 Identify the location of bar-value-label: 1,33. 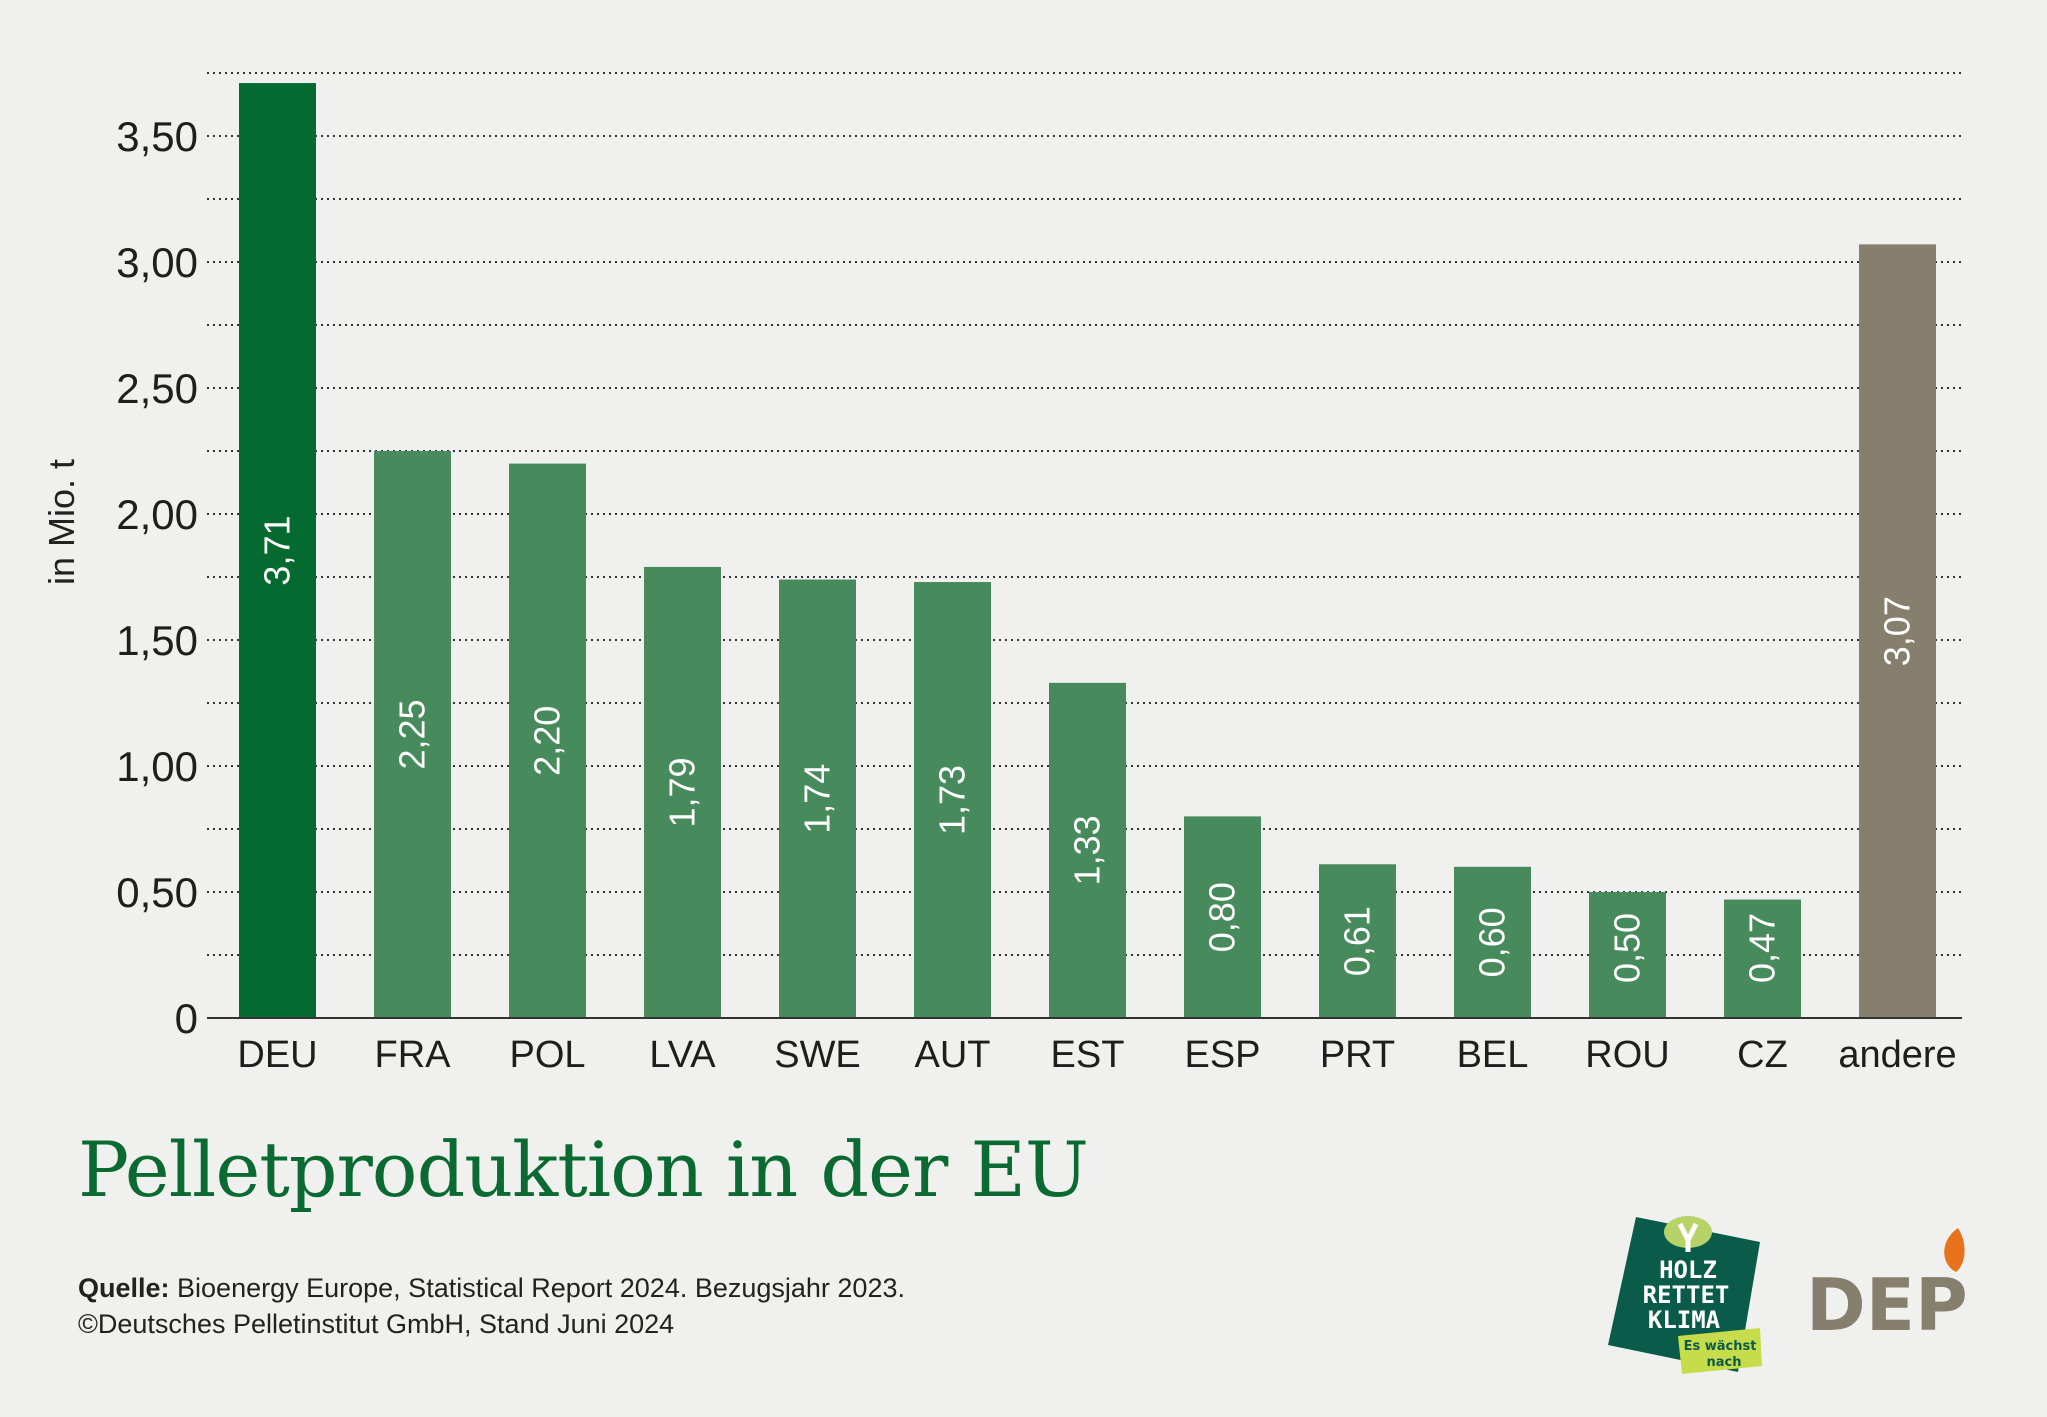
(1087, 850).